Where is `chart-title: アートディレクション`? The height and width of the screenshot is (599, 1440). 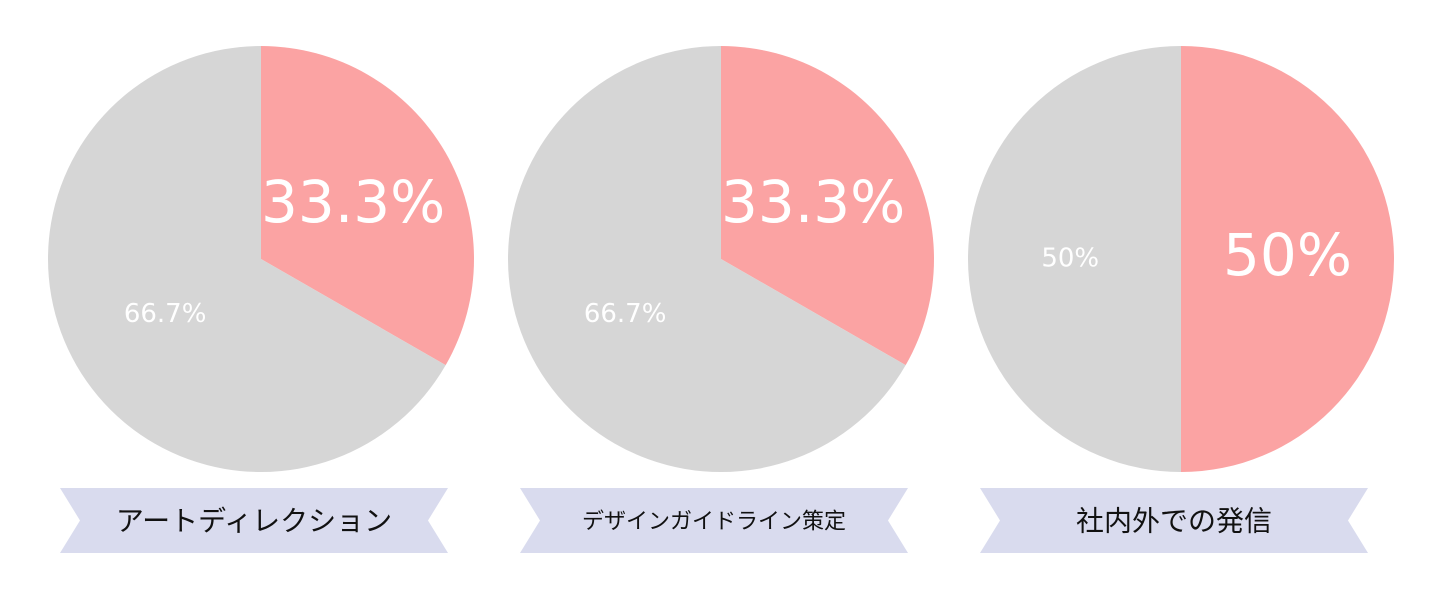 chart-title: アートディレクション is located at coordinates (254, 521).